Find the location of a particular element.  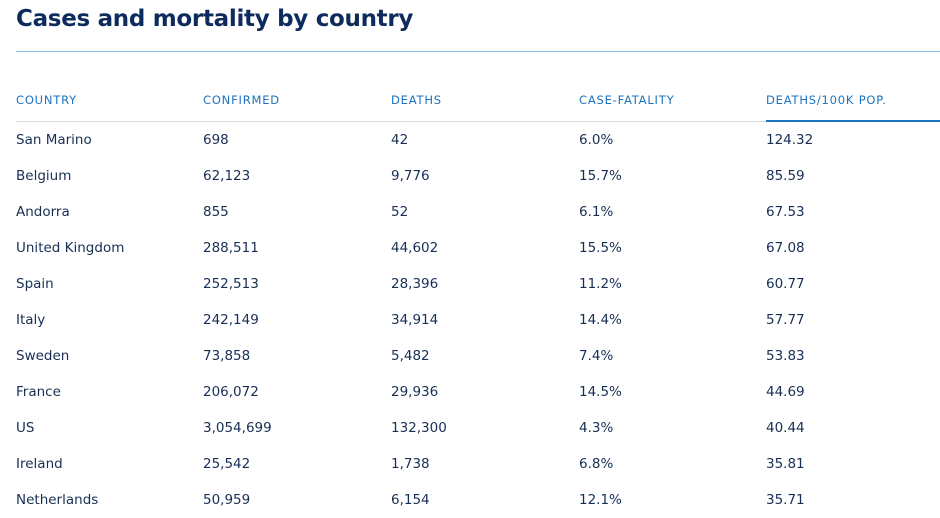

cell-case-fatality: 15.5% is located at coordinates (600, 248).